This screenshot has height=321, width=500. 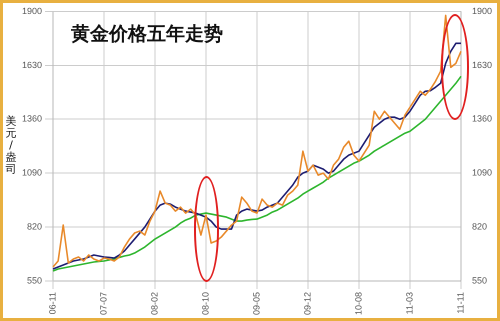 What do you see at coordinates (358, 304) in the screenshot?
I see `x-tick-label: 10-08` at bounding box center [358, 304].